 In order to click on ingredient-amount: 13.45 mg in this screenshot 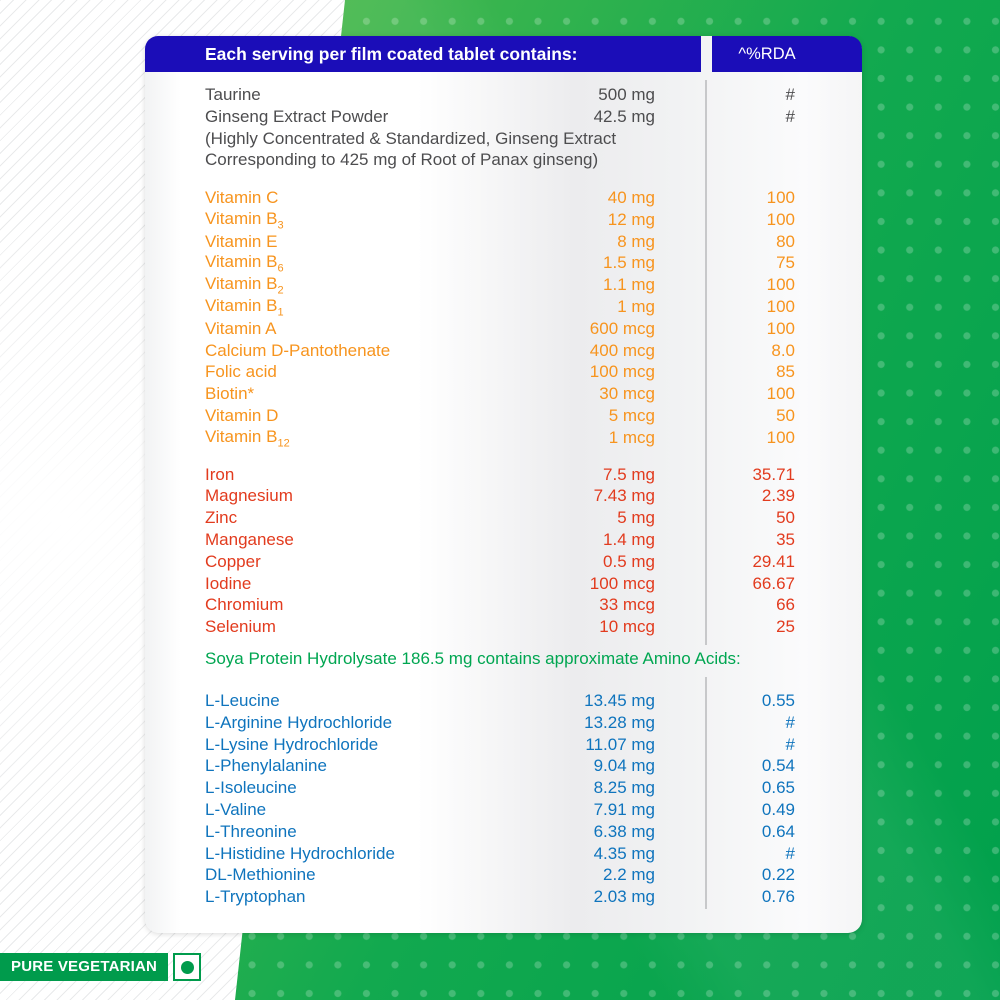, I will do `click(619, 701)`.